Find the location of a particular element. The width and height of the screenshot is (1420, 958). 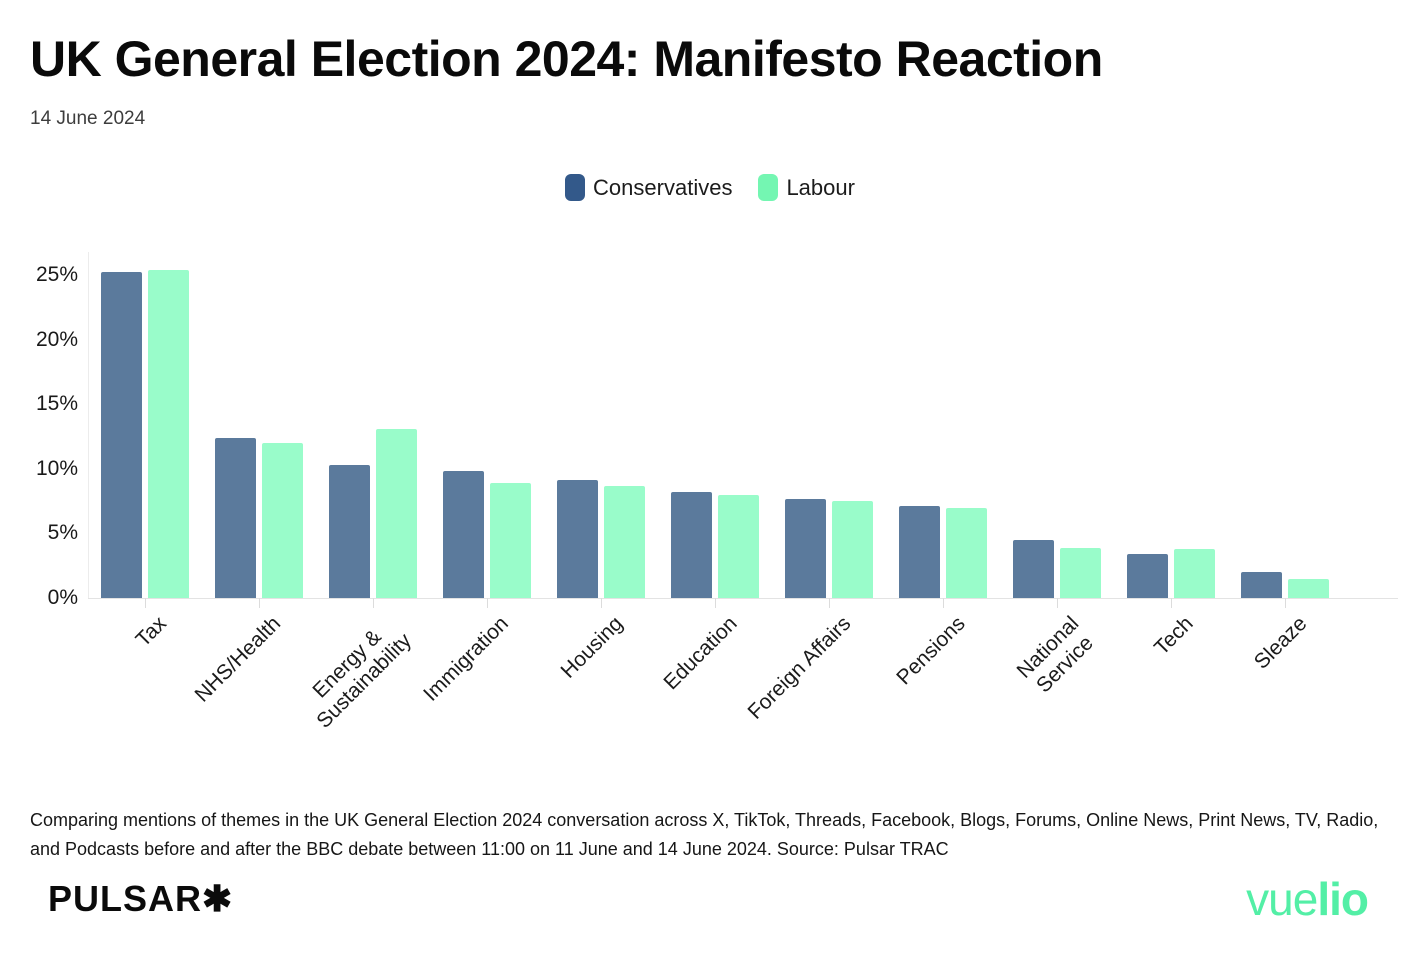

x-axis-label-housing: Housing is located at coordinates (592, 647).